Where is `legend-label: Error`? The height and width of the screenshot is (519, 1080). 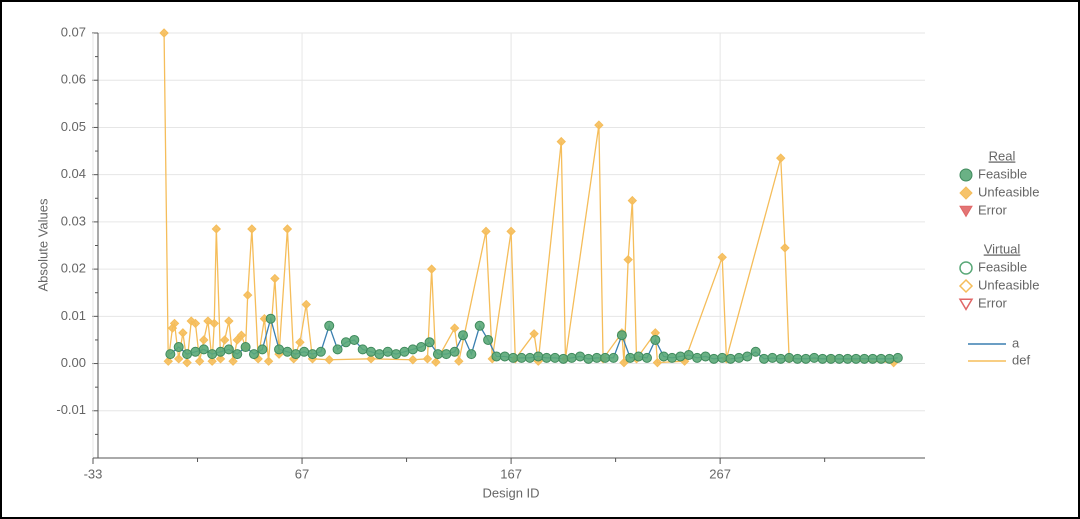
legend-label: Error is located at coordinates (993, 209).